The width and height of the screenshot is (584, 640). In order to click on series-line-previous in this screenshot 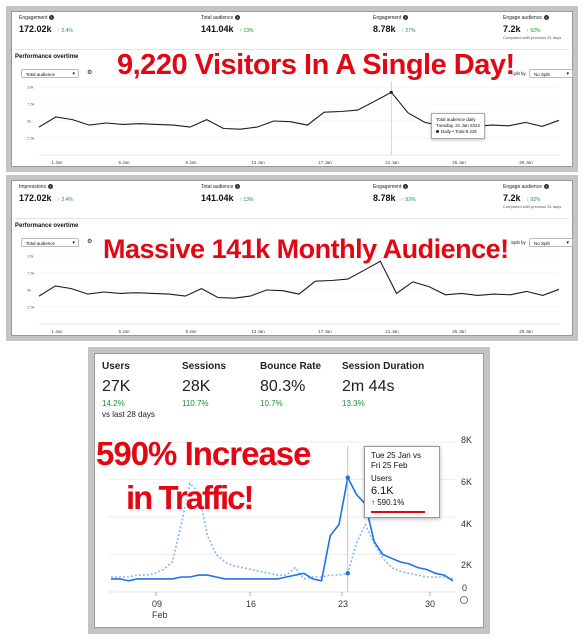, I will do `click(282, 530)`.